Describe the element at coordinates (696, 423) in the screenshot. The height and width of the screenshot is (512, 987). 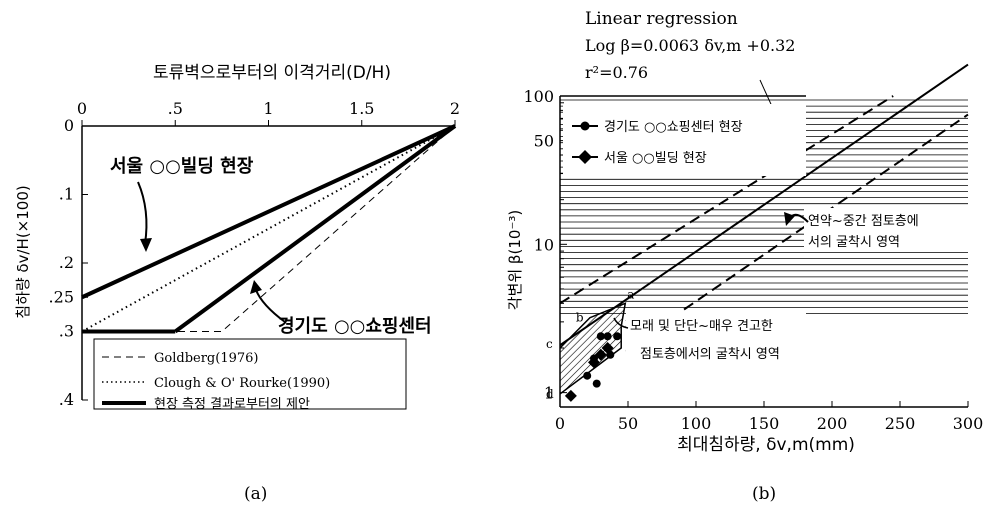
I see `chart-b-x-tick-label: 100` at that location.